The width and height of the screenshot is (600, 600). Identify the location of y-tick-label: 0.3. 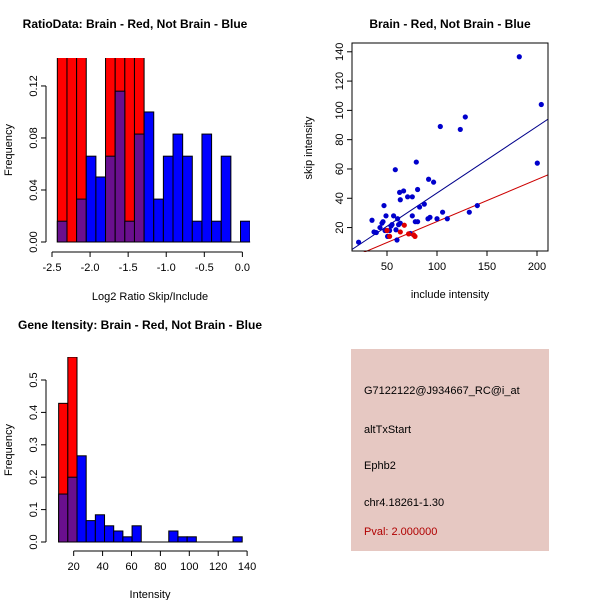
(34, 444).